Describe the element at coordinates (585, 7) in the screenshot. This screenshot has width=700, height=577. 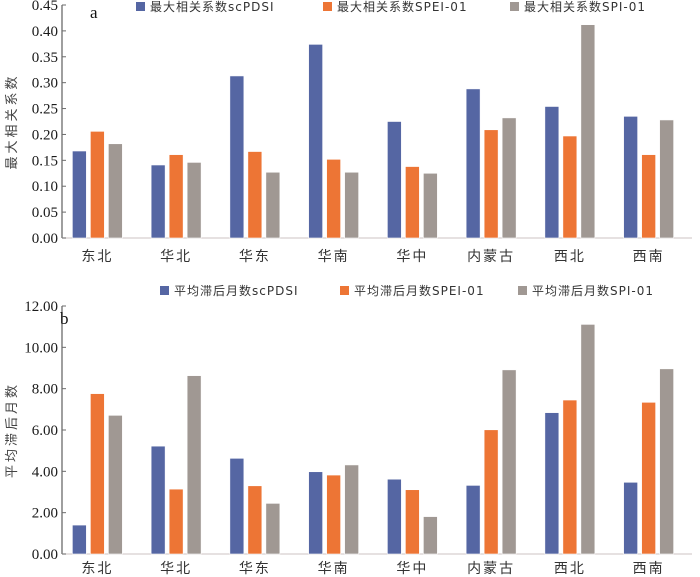
I see `legend-label: 最大相关系数SPI-01` at that location.